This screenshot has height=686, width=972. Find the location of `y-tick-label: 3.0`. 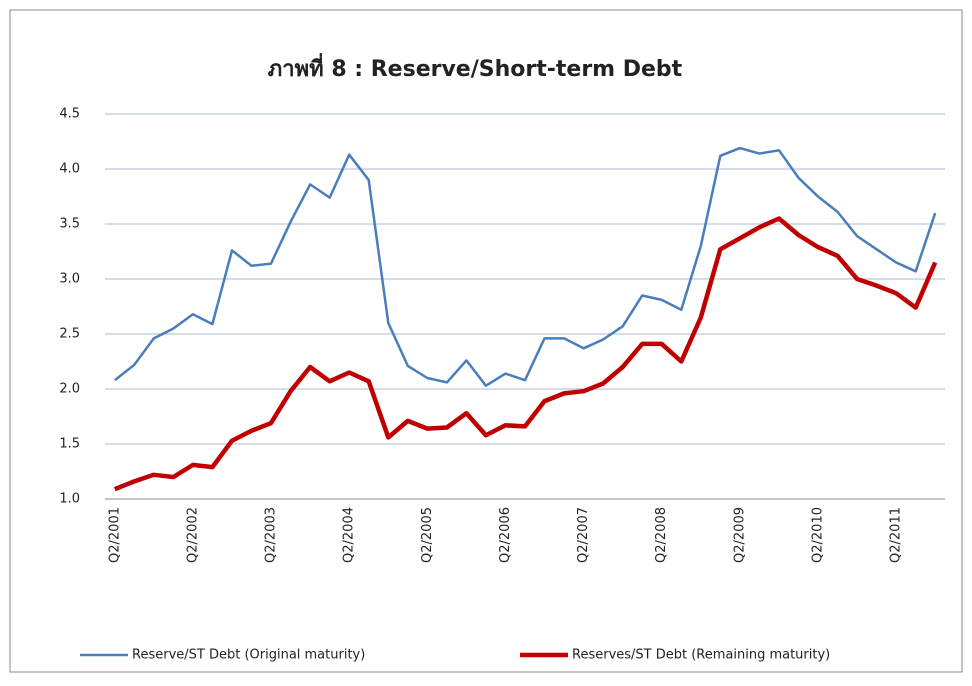

y-tick-label: 3.0 is located at coordinates (69, 279).